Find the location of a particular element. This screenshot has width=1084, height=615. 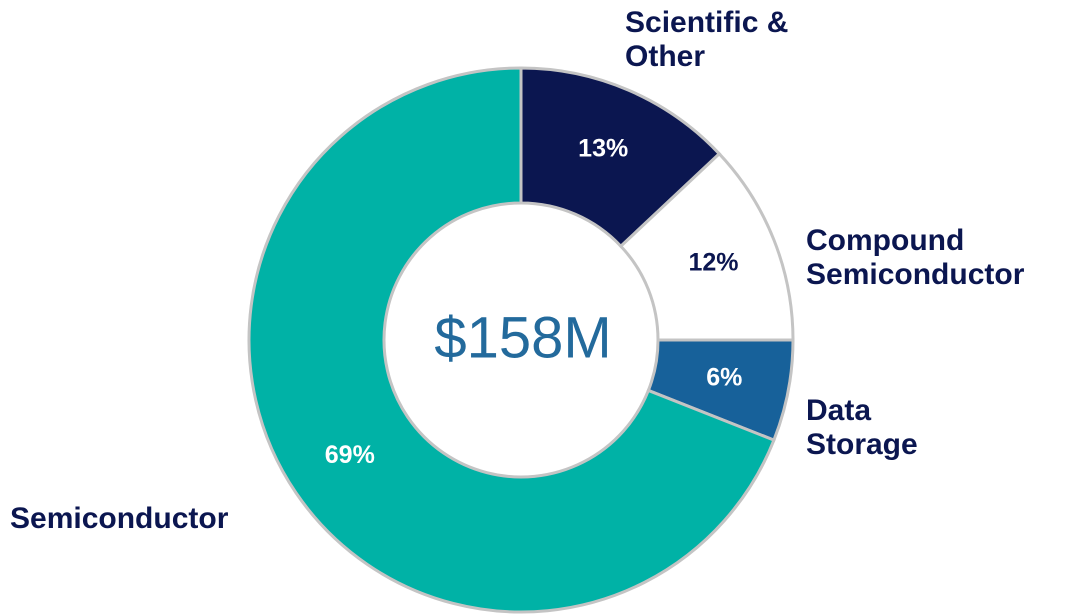

value-label: 12% is located at coordinates (713, 262).